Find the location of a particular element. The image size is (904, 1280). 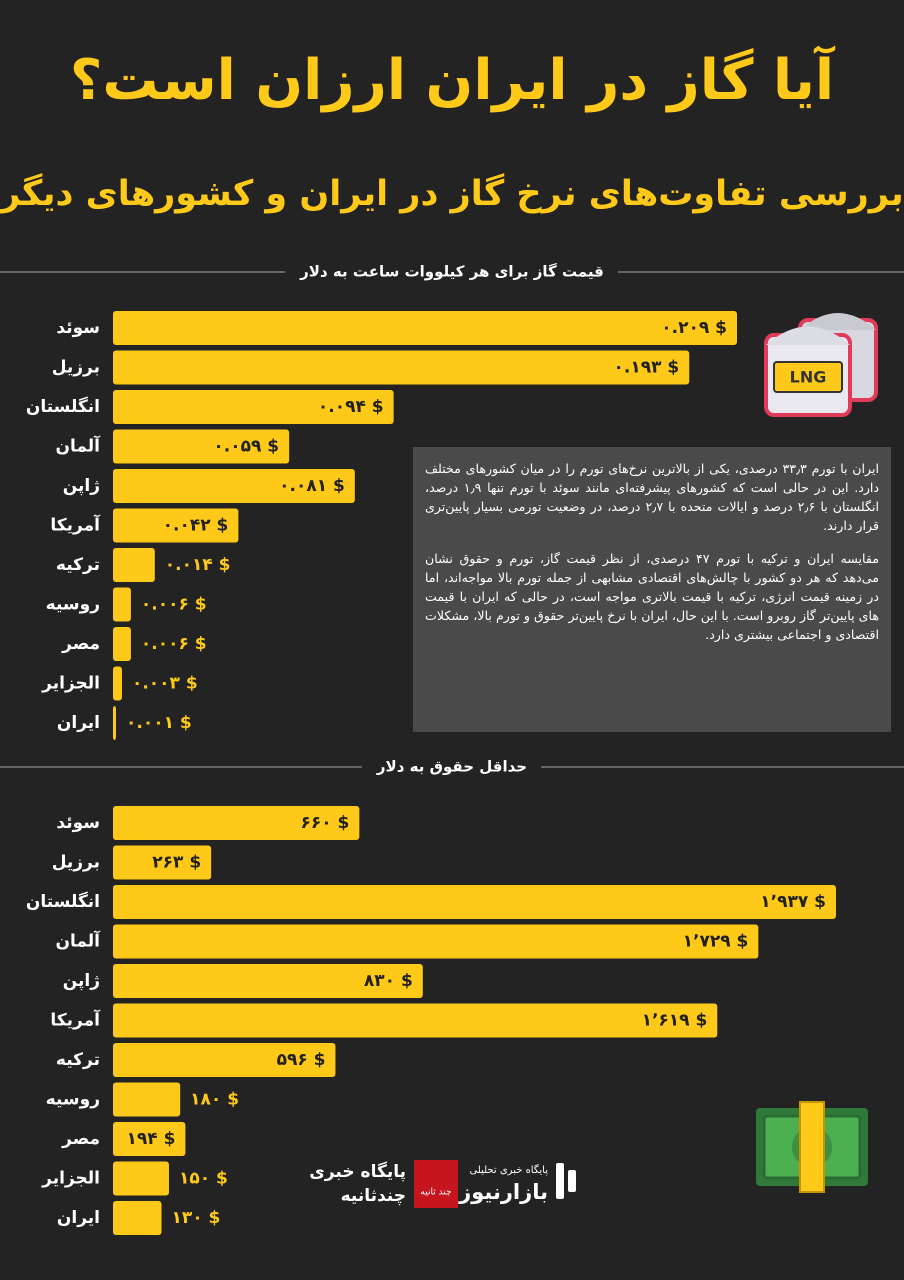

value-label: ۰.۰۱۴ $ is located at coordinates (198, 565).